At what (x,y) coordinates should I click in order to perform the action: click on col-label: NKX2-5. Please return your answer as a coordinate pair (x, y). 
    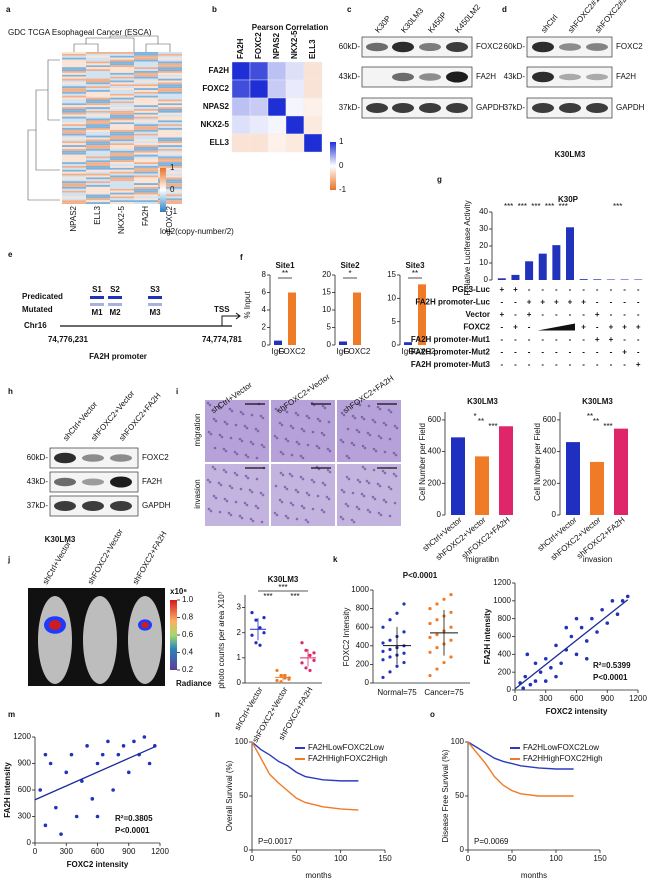
    Looking at the image, I should click on (294, 44).